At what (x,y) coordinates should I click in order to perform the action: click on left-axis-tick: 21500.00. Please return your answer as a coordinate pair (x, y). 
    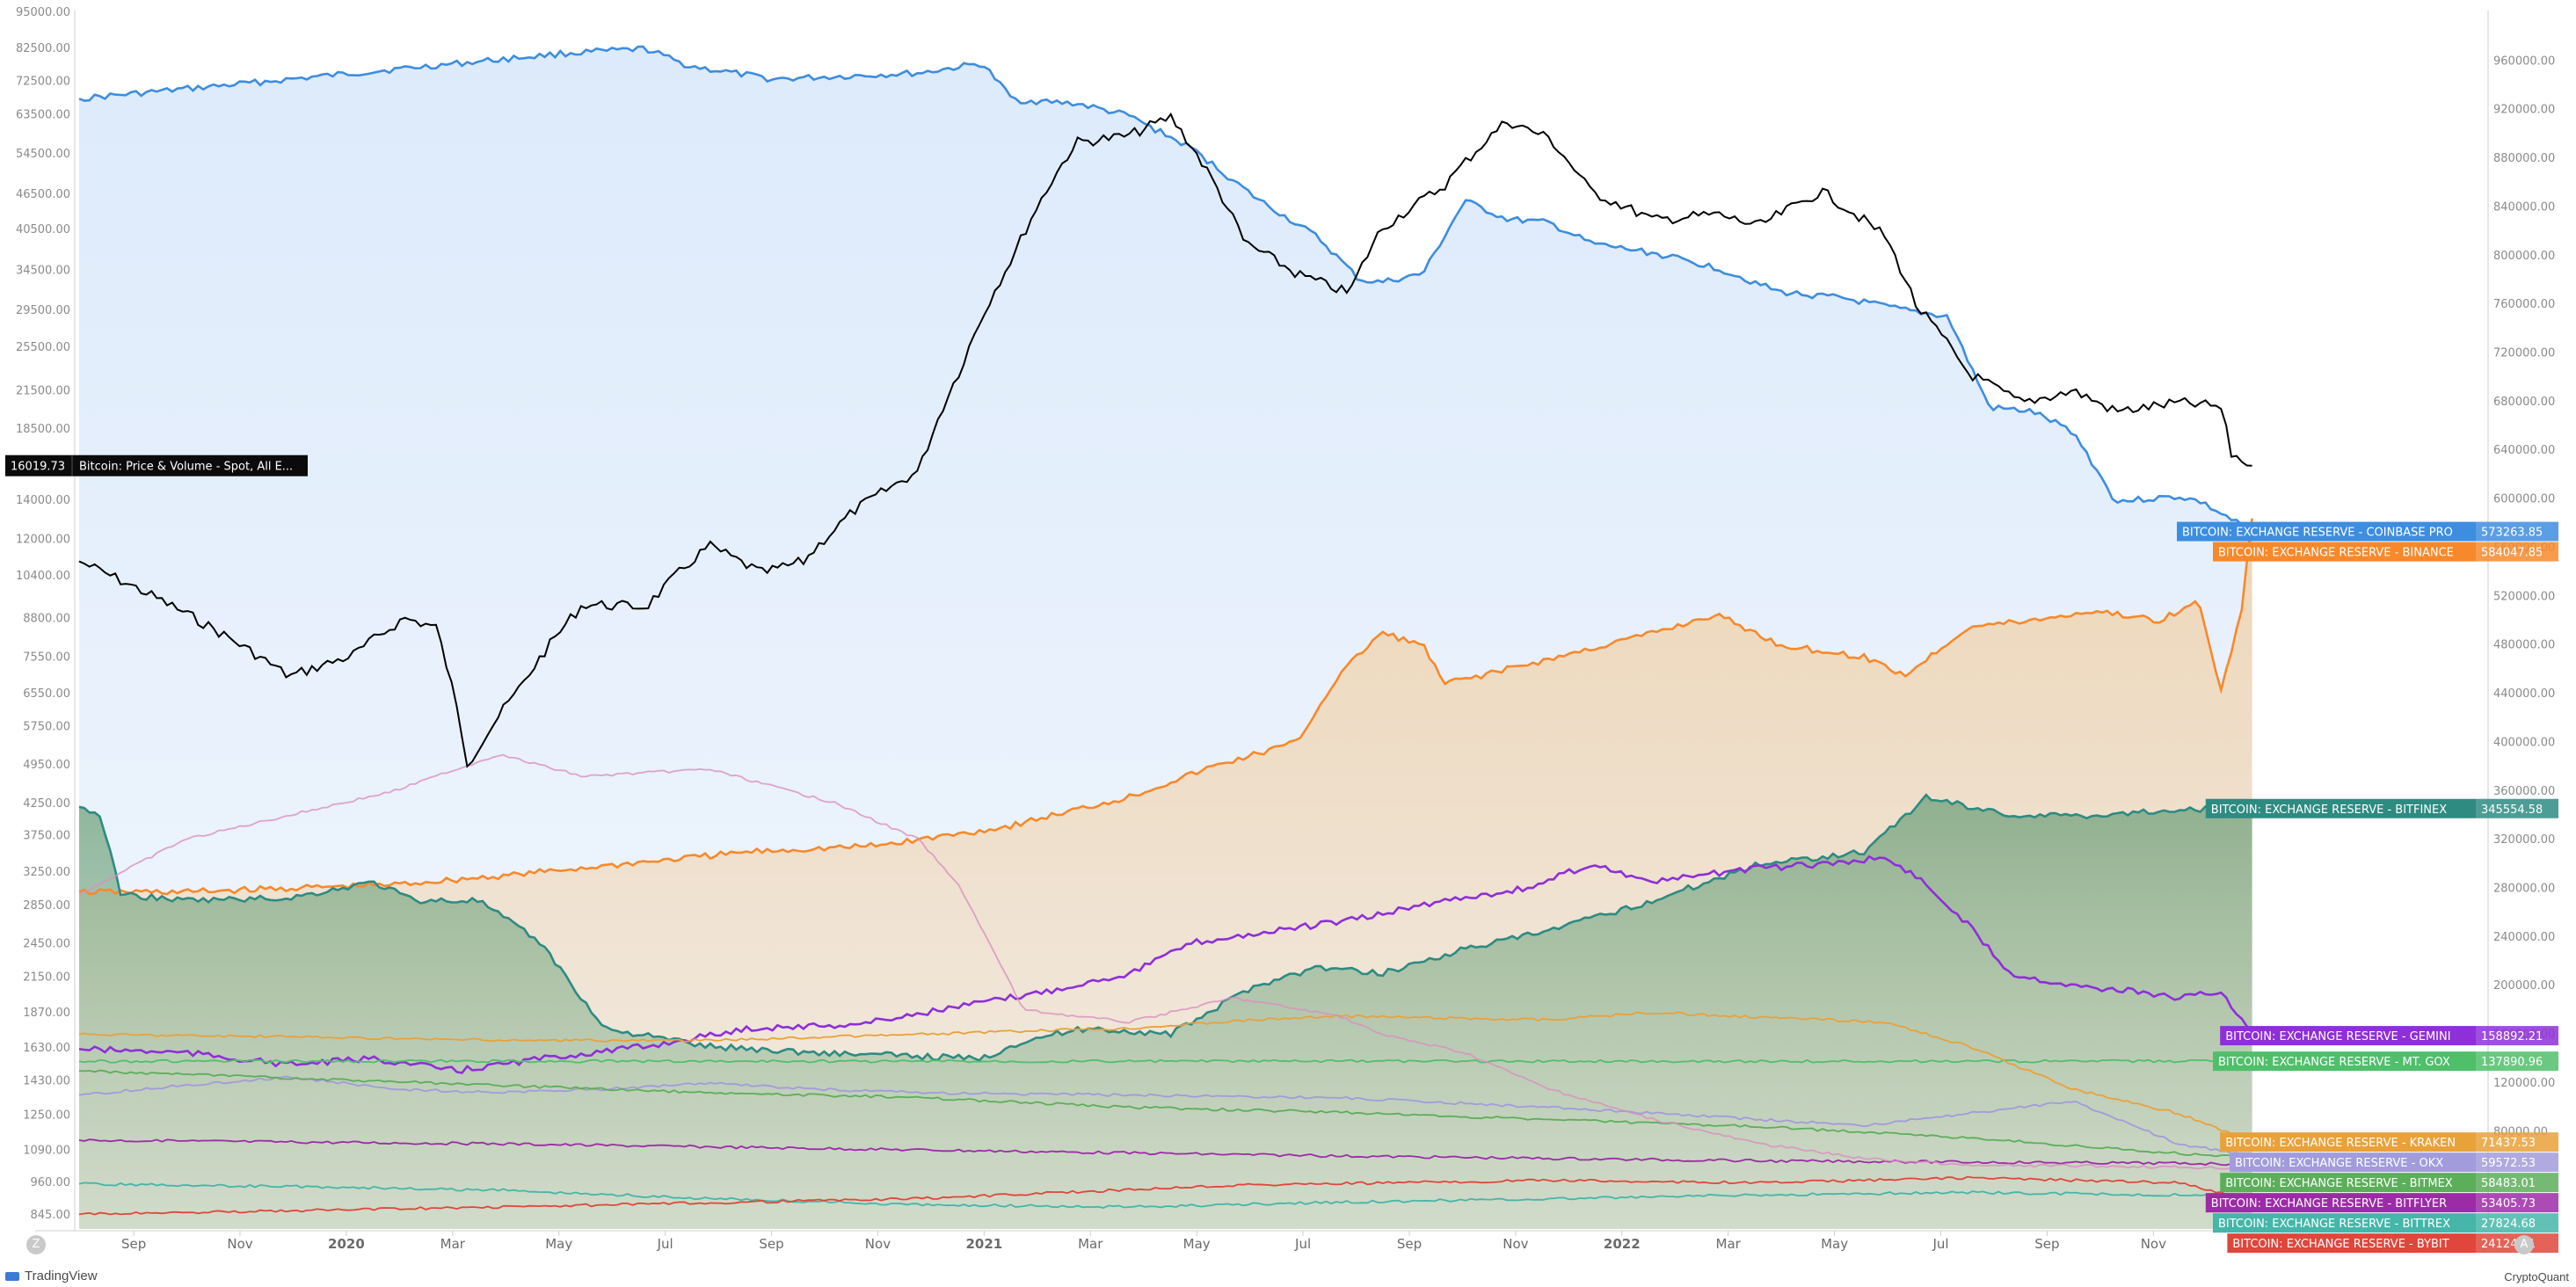
    Looking at the image, I should click on (43, 390).